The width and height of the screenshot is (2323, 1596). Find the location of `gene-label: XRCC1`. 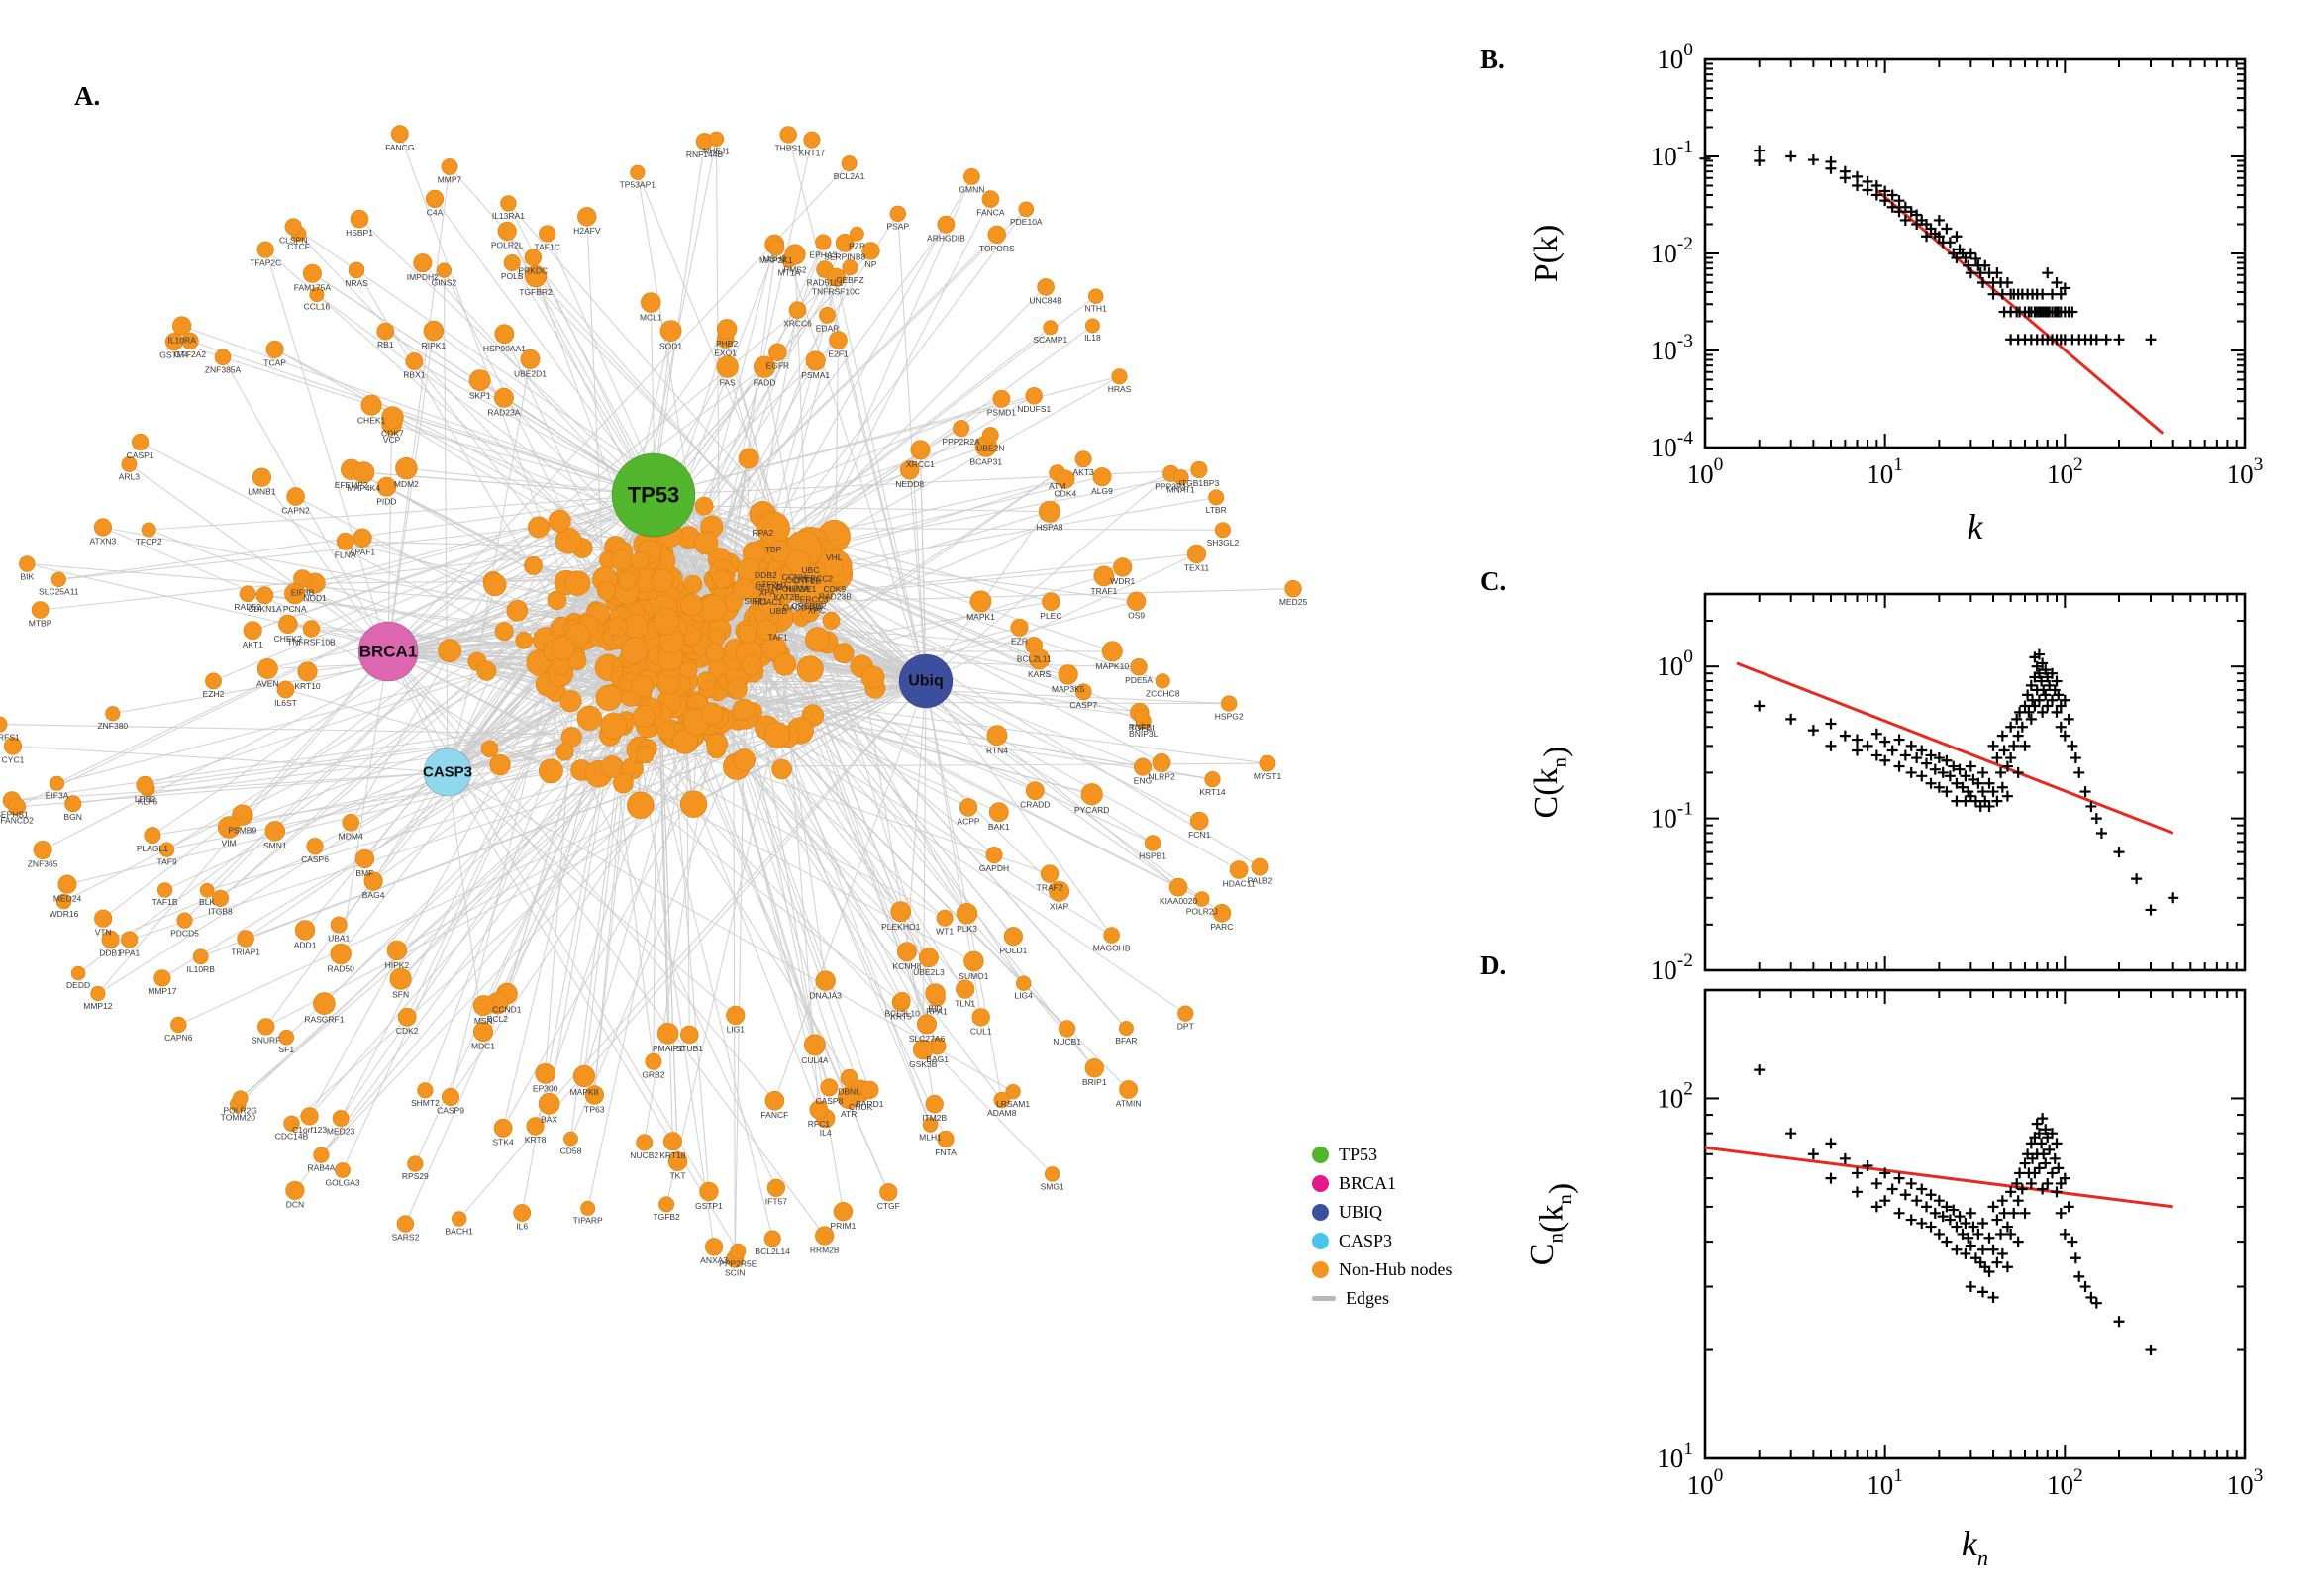

gene-label: XRCC1 is located at coordinates (920, 464).